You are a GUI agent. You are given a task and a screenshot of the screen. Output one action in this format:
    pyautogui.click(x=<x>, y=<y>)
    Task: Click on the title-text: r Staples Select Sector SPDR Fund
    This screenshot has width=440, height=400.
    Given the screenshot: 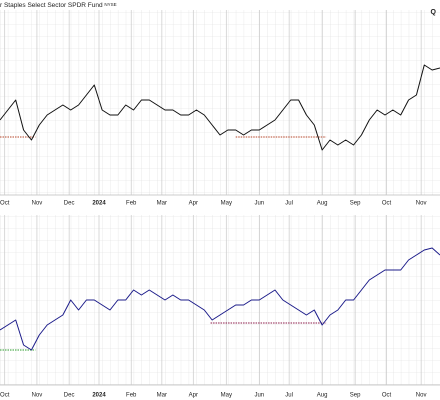 What is the action you would take?
    pyautogui.click(x=51, y=5)
    